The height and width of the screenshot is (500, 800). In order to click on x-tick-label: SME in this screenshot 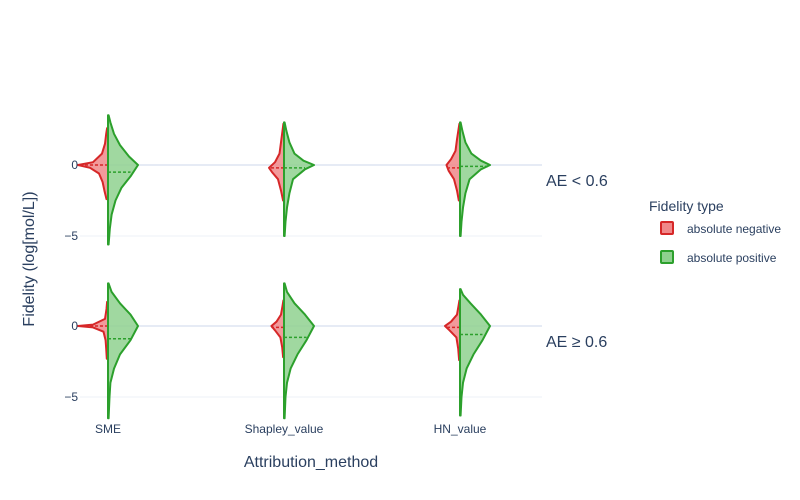, I will do `click(108, 429)`.